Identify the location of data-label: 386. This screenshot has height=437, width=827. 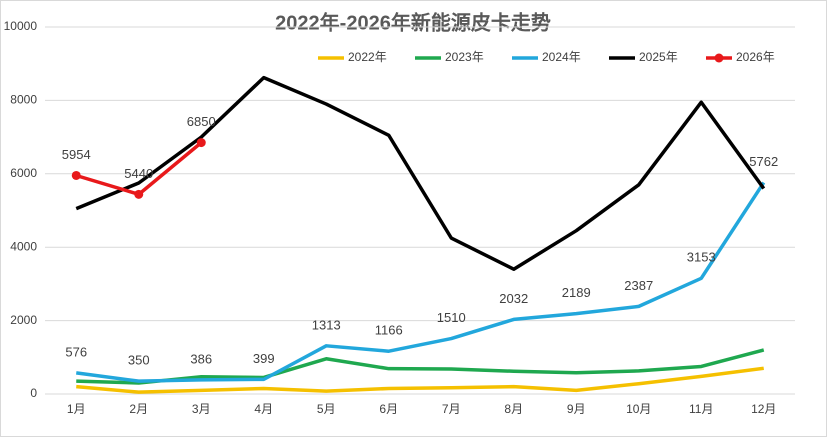
(201, 358).